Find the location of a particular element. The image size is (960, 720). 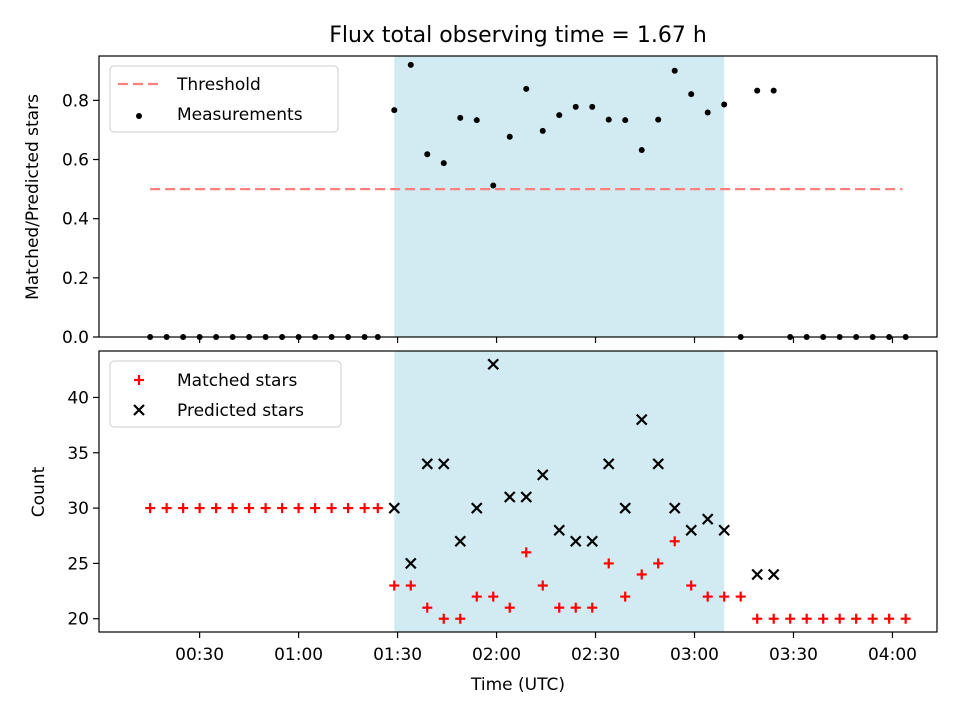

x-axis-label: Time (UTC) is located at coordinates (517, 685).